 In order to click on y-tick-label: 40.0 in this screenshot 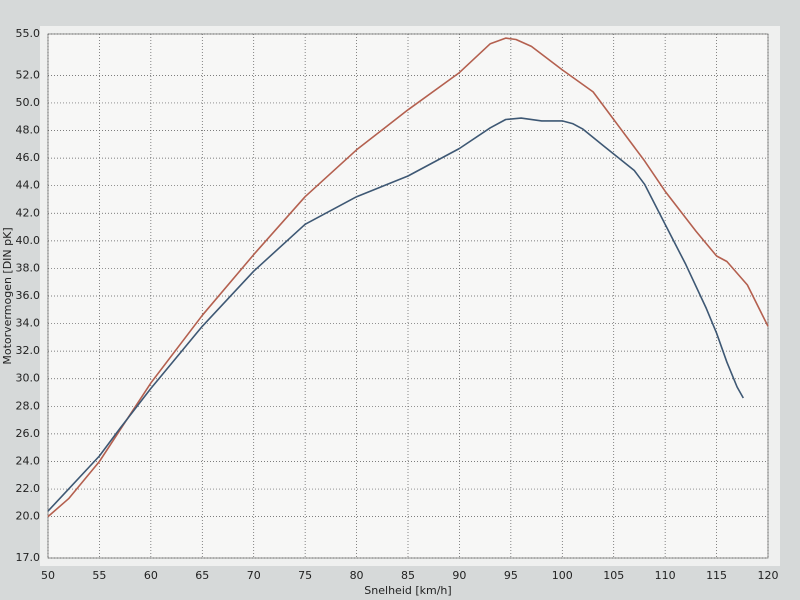, I will do `click(28, 240)`.